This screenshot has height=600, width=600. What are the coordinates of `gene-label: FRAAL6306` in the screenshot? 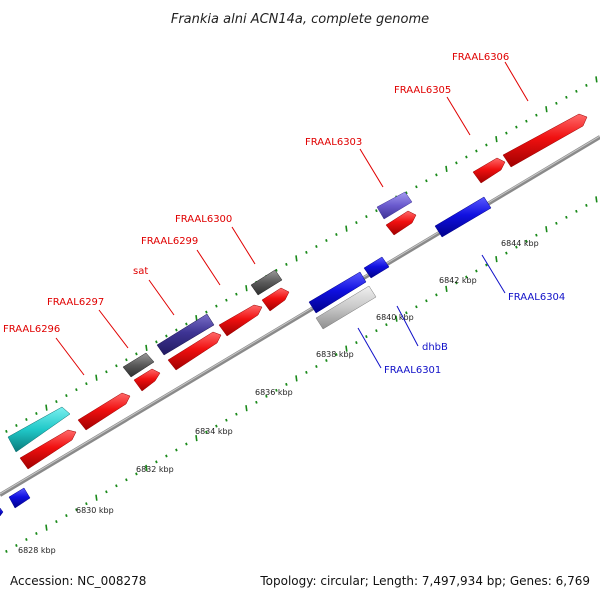 It's located at (480, 57).